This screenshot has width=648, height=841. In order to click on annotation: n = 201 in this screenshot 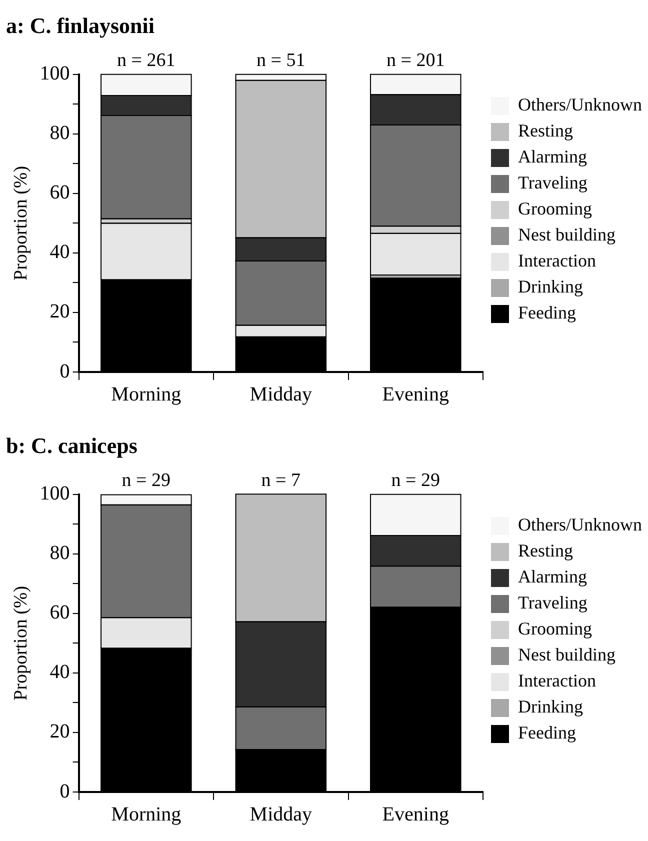, I will do `click(415, 60)`.